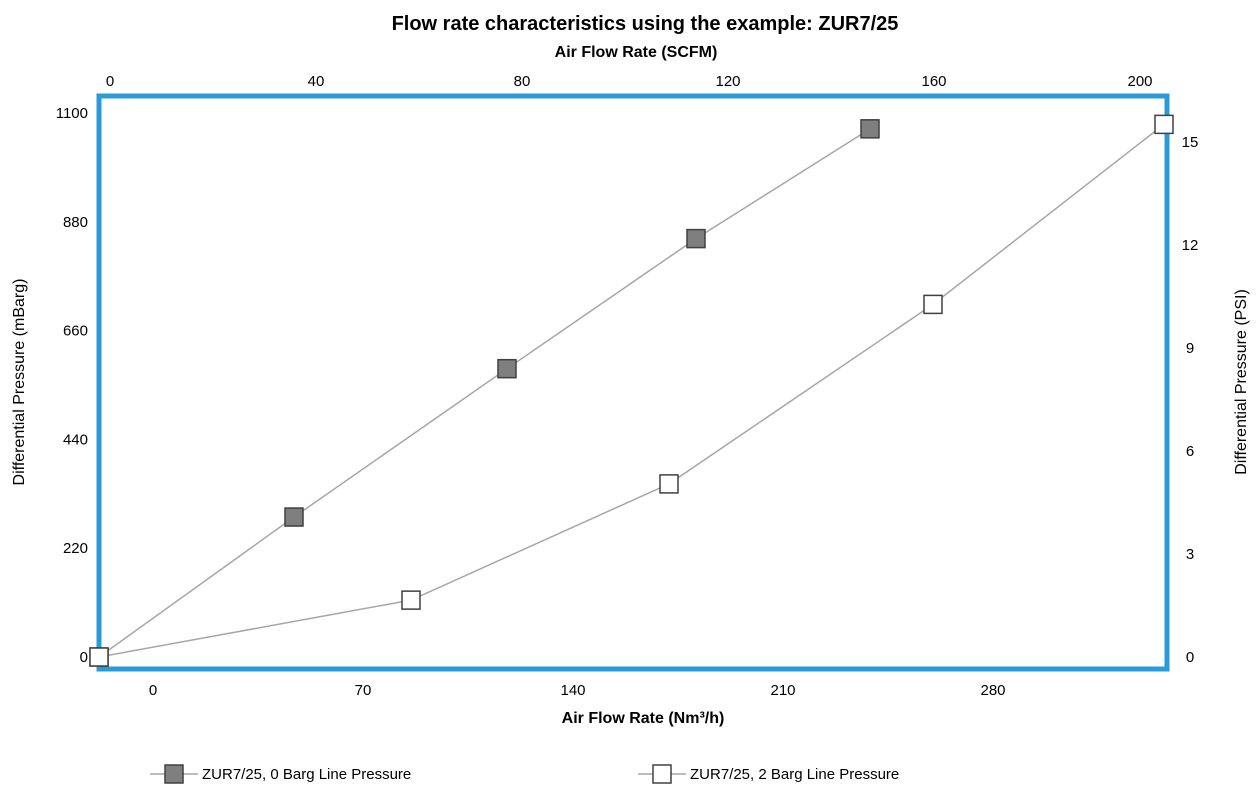 This screenshot has width=1258, height=791. What do you see at coordinates (110, 81) in the screenshot?
I see `x-top-tick-label: 0` at bounding box center [110, 81].